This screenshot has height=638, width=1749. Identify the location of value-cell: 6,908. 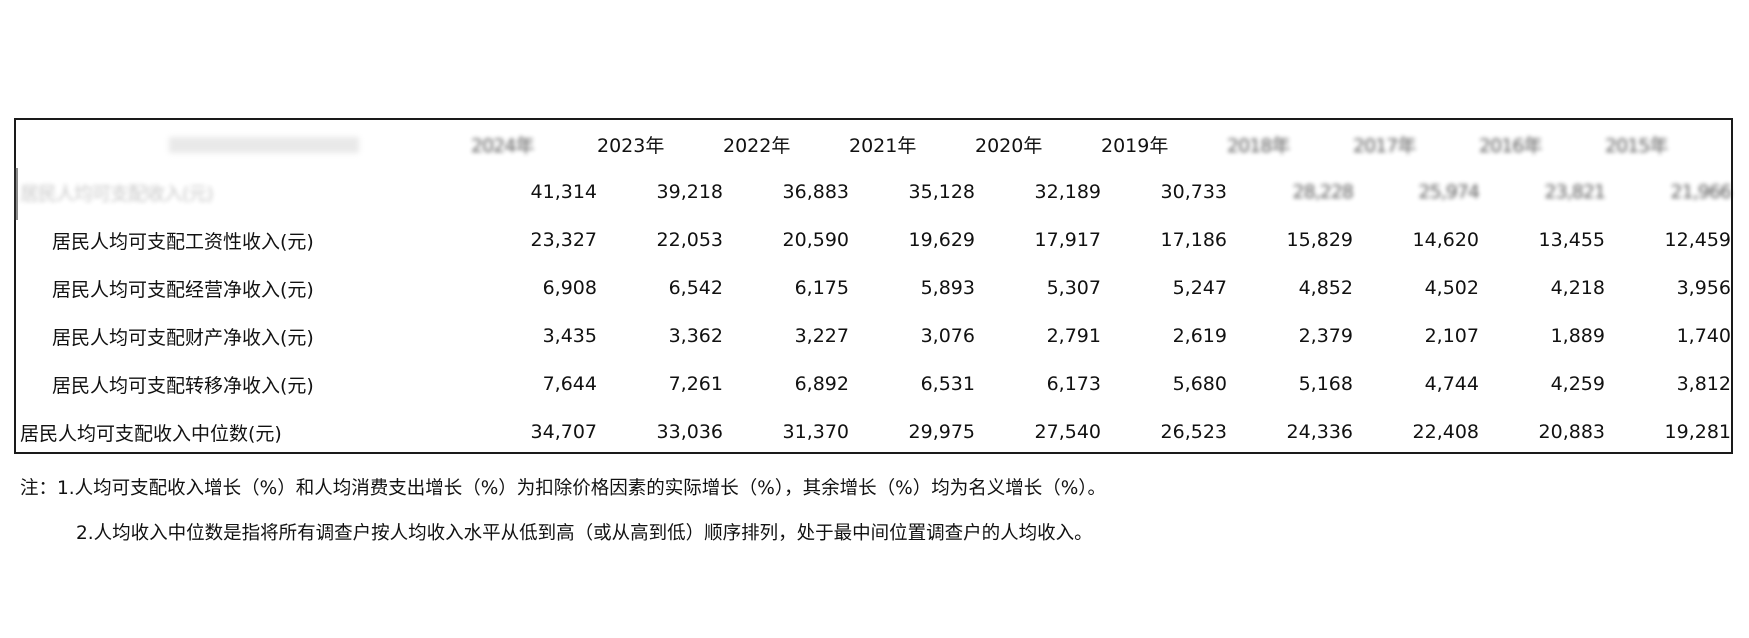
(569, 288).